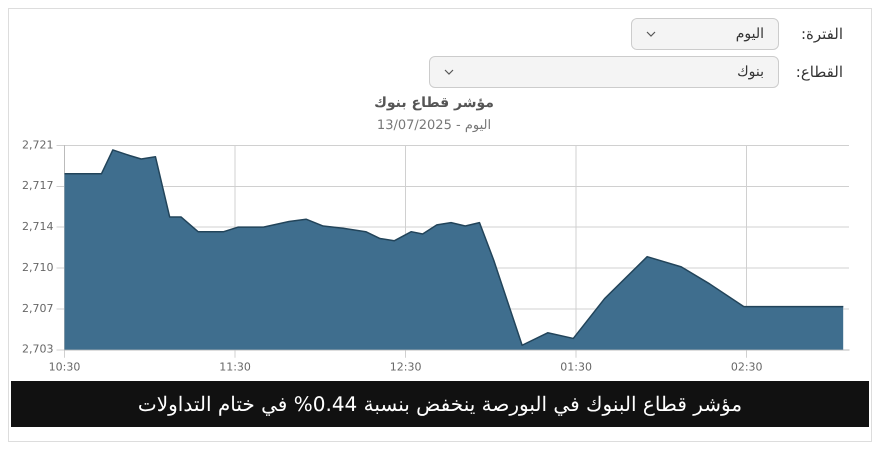  What do you see at coordinates (38, 349) in the screenshot?
I see `y-tick-label: 2,703` at bounding box center [38, 349].